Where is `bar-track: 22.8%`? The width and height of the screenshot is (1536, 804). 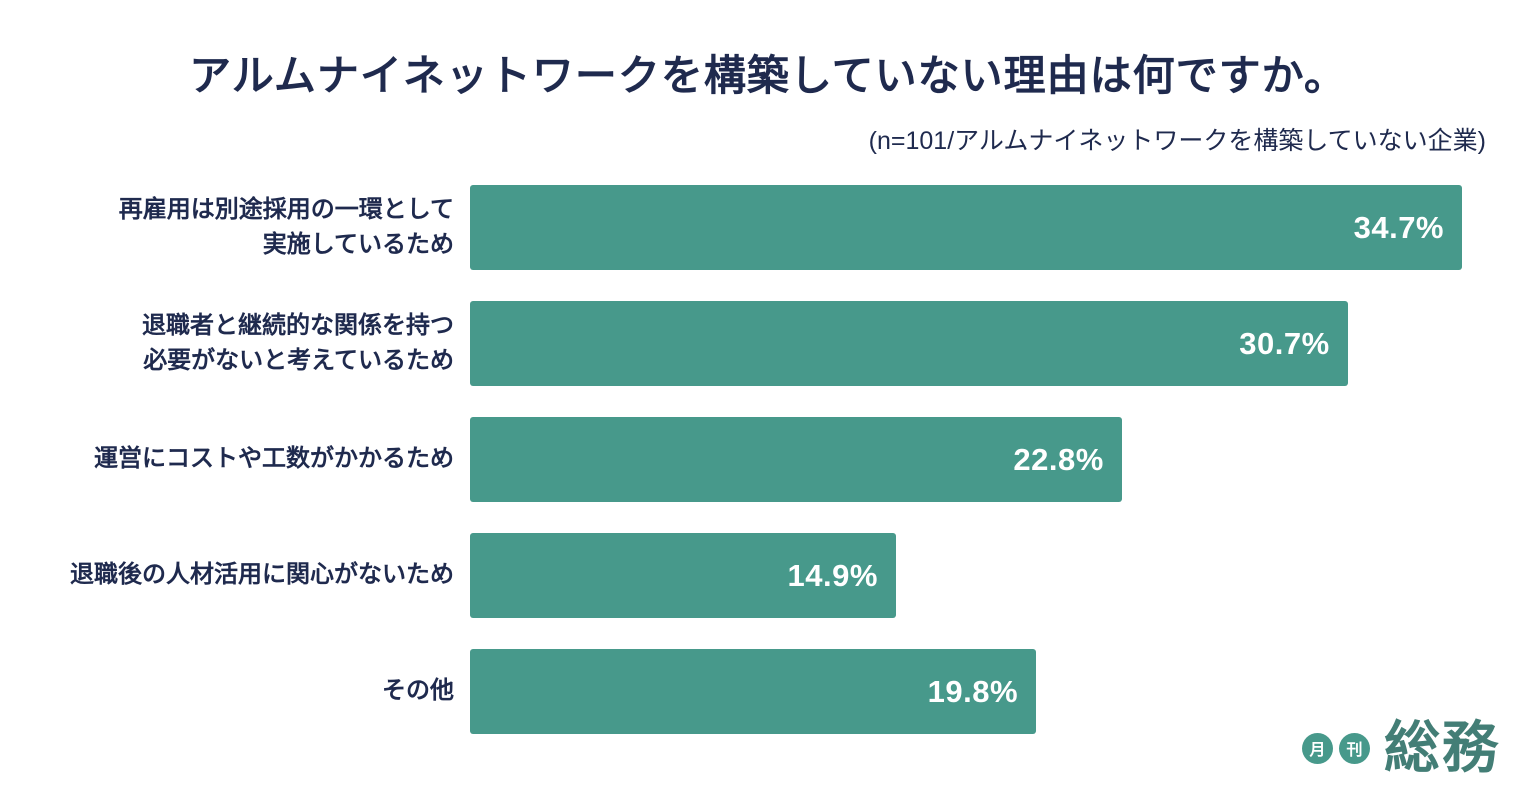 bar-track: 22.8% is located at coordinates (966, 459).